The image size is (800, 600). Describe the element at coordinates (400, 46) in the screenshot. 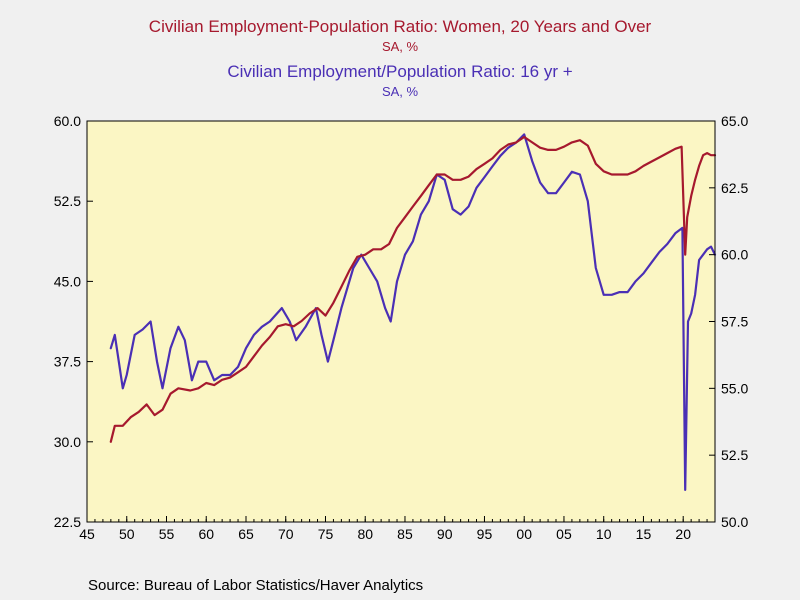

I see `left-series-units: SA, %` at that location.